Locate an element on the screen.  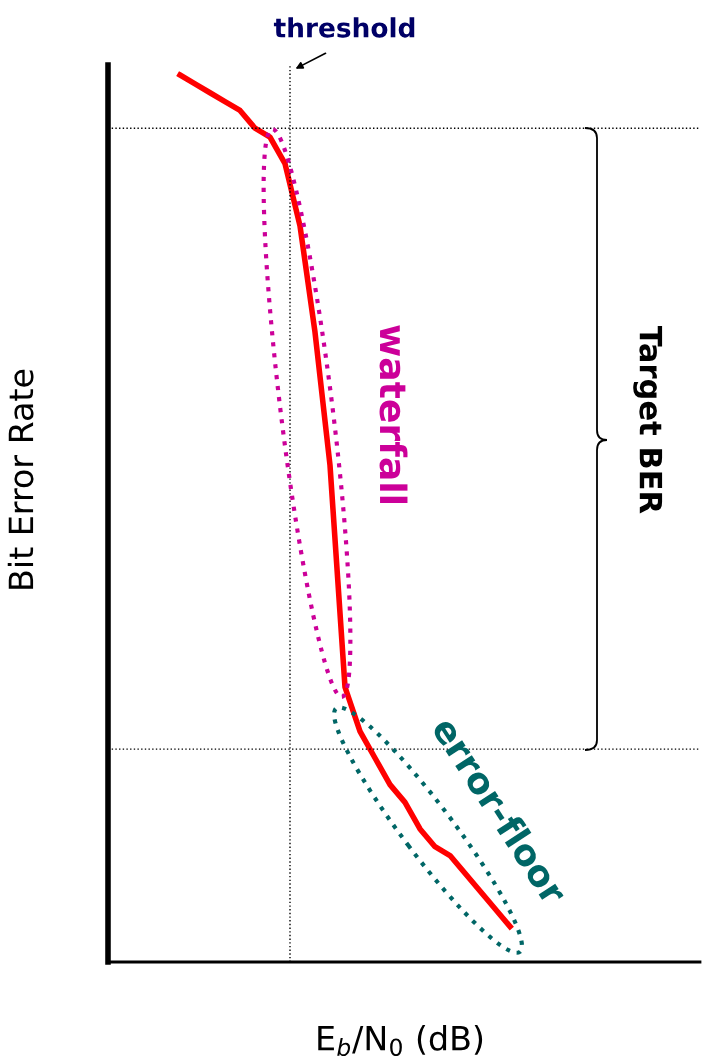
text: Target BER is located at coordinates (648, 420).